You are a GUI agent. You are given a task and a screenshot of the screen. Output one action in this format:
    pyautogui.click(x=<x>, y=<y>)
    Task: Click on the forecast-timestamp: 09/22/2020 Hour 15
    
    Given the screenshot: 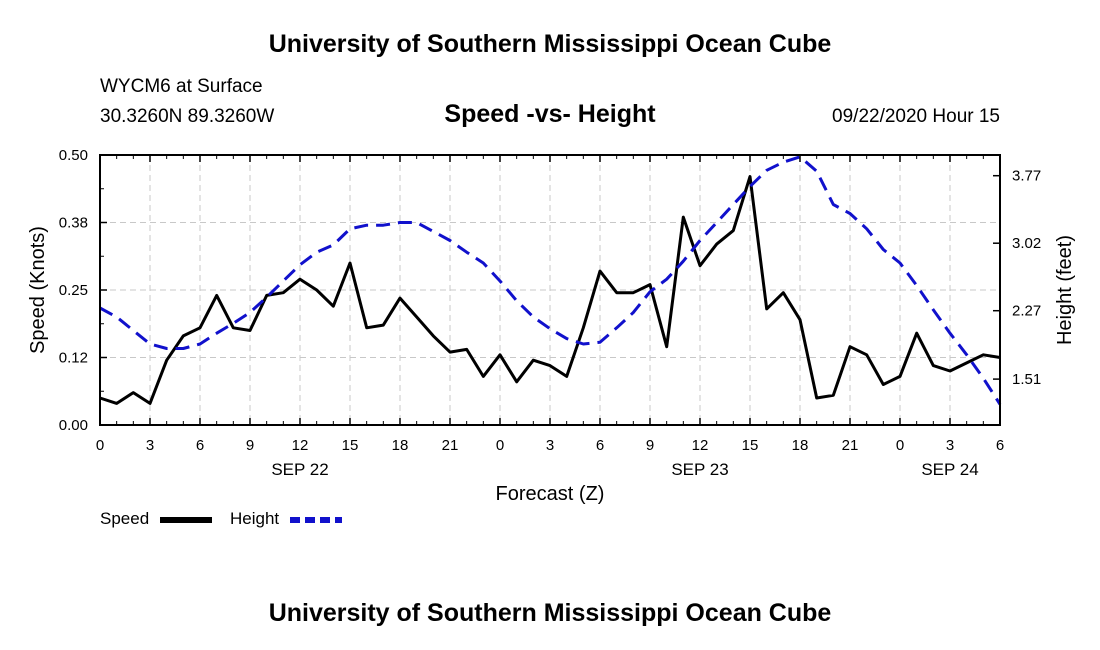 What is the action you would take?
    pyautogui.click(x=916, y=116)
    